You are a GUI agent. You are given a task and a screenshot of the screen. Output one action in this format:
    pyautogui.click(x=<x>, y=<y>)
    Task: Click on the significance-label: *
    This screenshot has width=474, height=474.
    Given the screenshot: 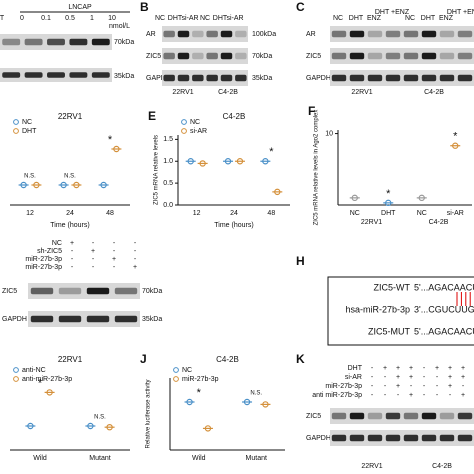 What is the action you would take?
    pyautogui.click(x=40, y=383)
    